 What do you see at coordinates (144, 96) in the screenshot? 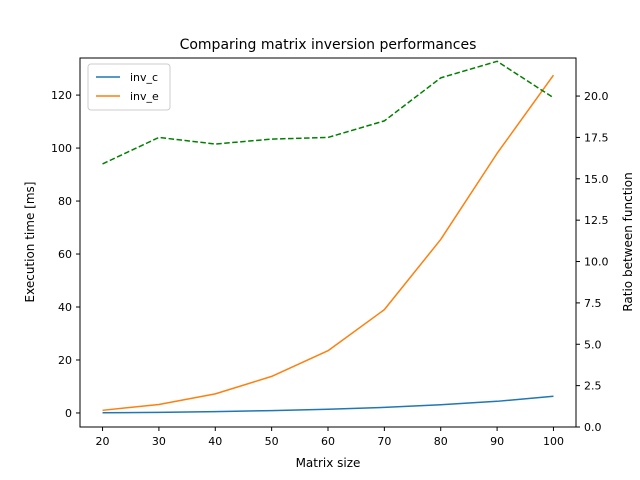
I see `legend-label: inv_e` at bounding box center [144, 96].